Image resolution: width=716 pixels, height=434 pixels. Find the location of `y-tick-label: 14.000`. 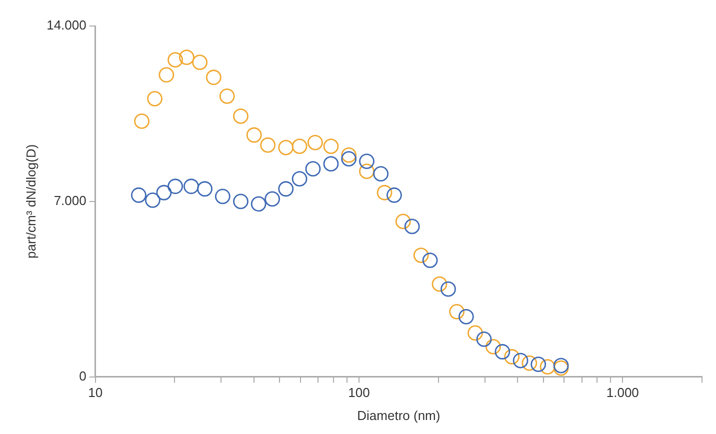

y-tick-label: 14.000 is located at coordinates (66, 25).